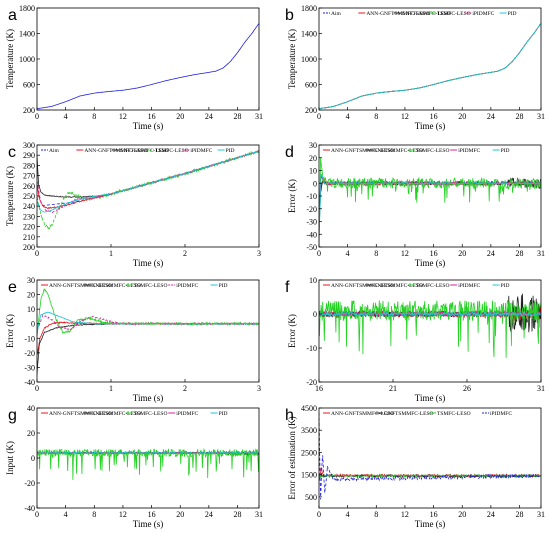 This screenshot has height=533, width=550. Describe the element at coordinates (309, 430) in the screenshot. I see `y-tick-label: 3500` at that location.